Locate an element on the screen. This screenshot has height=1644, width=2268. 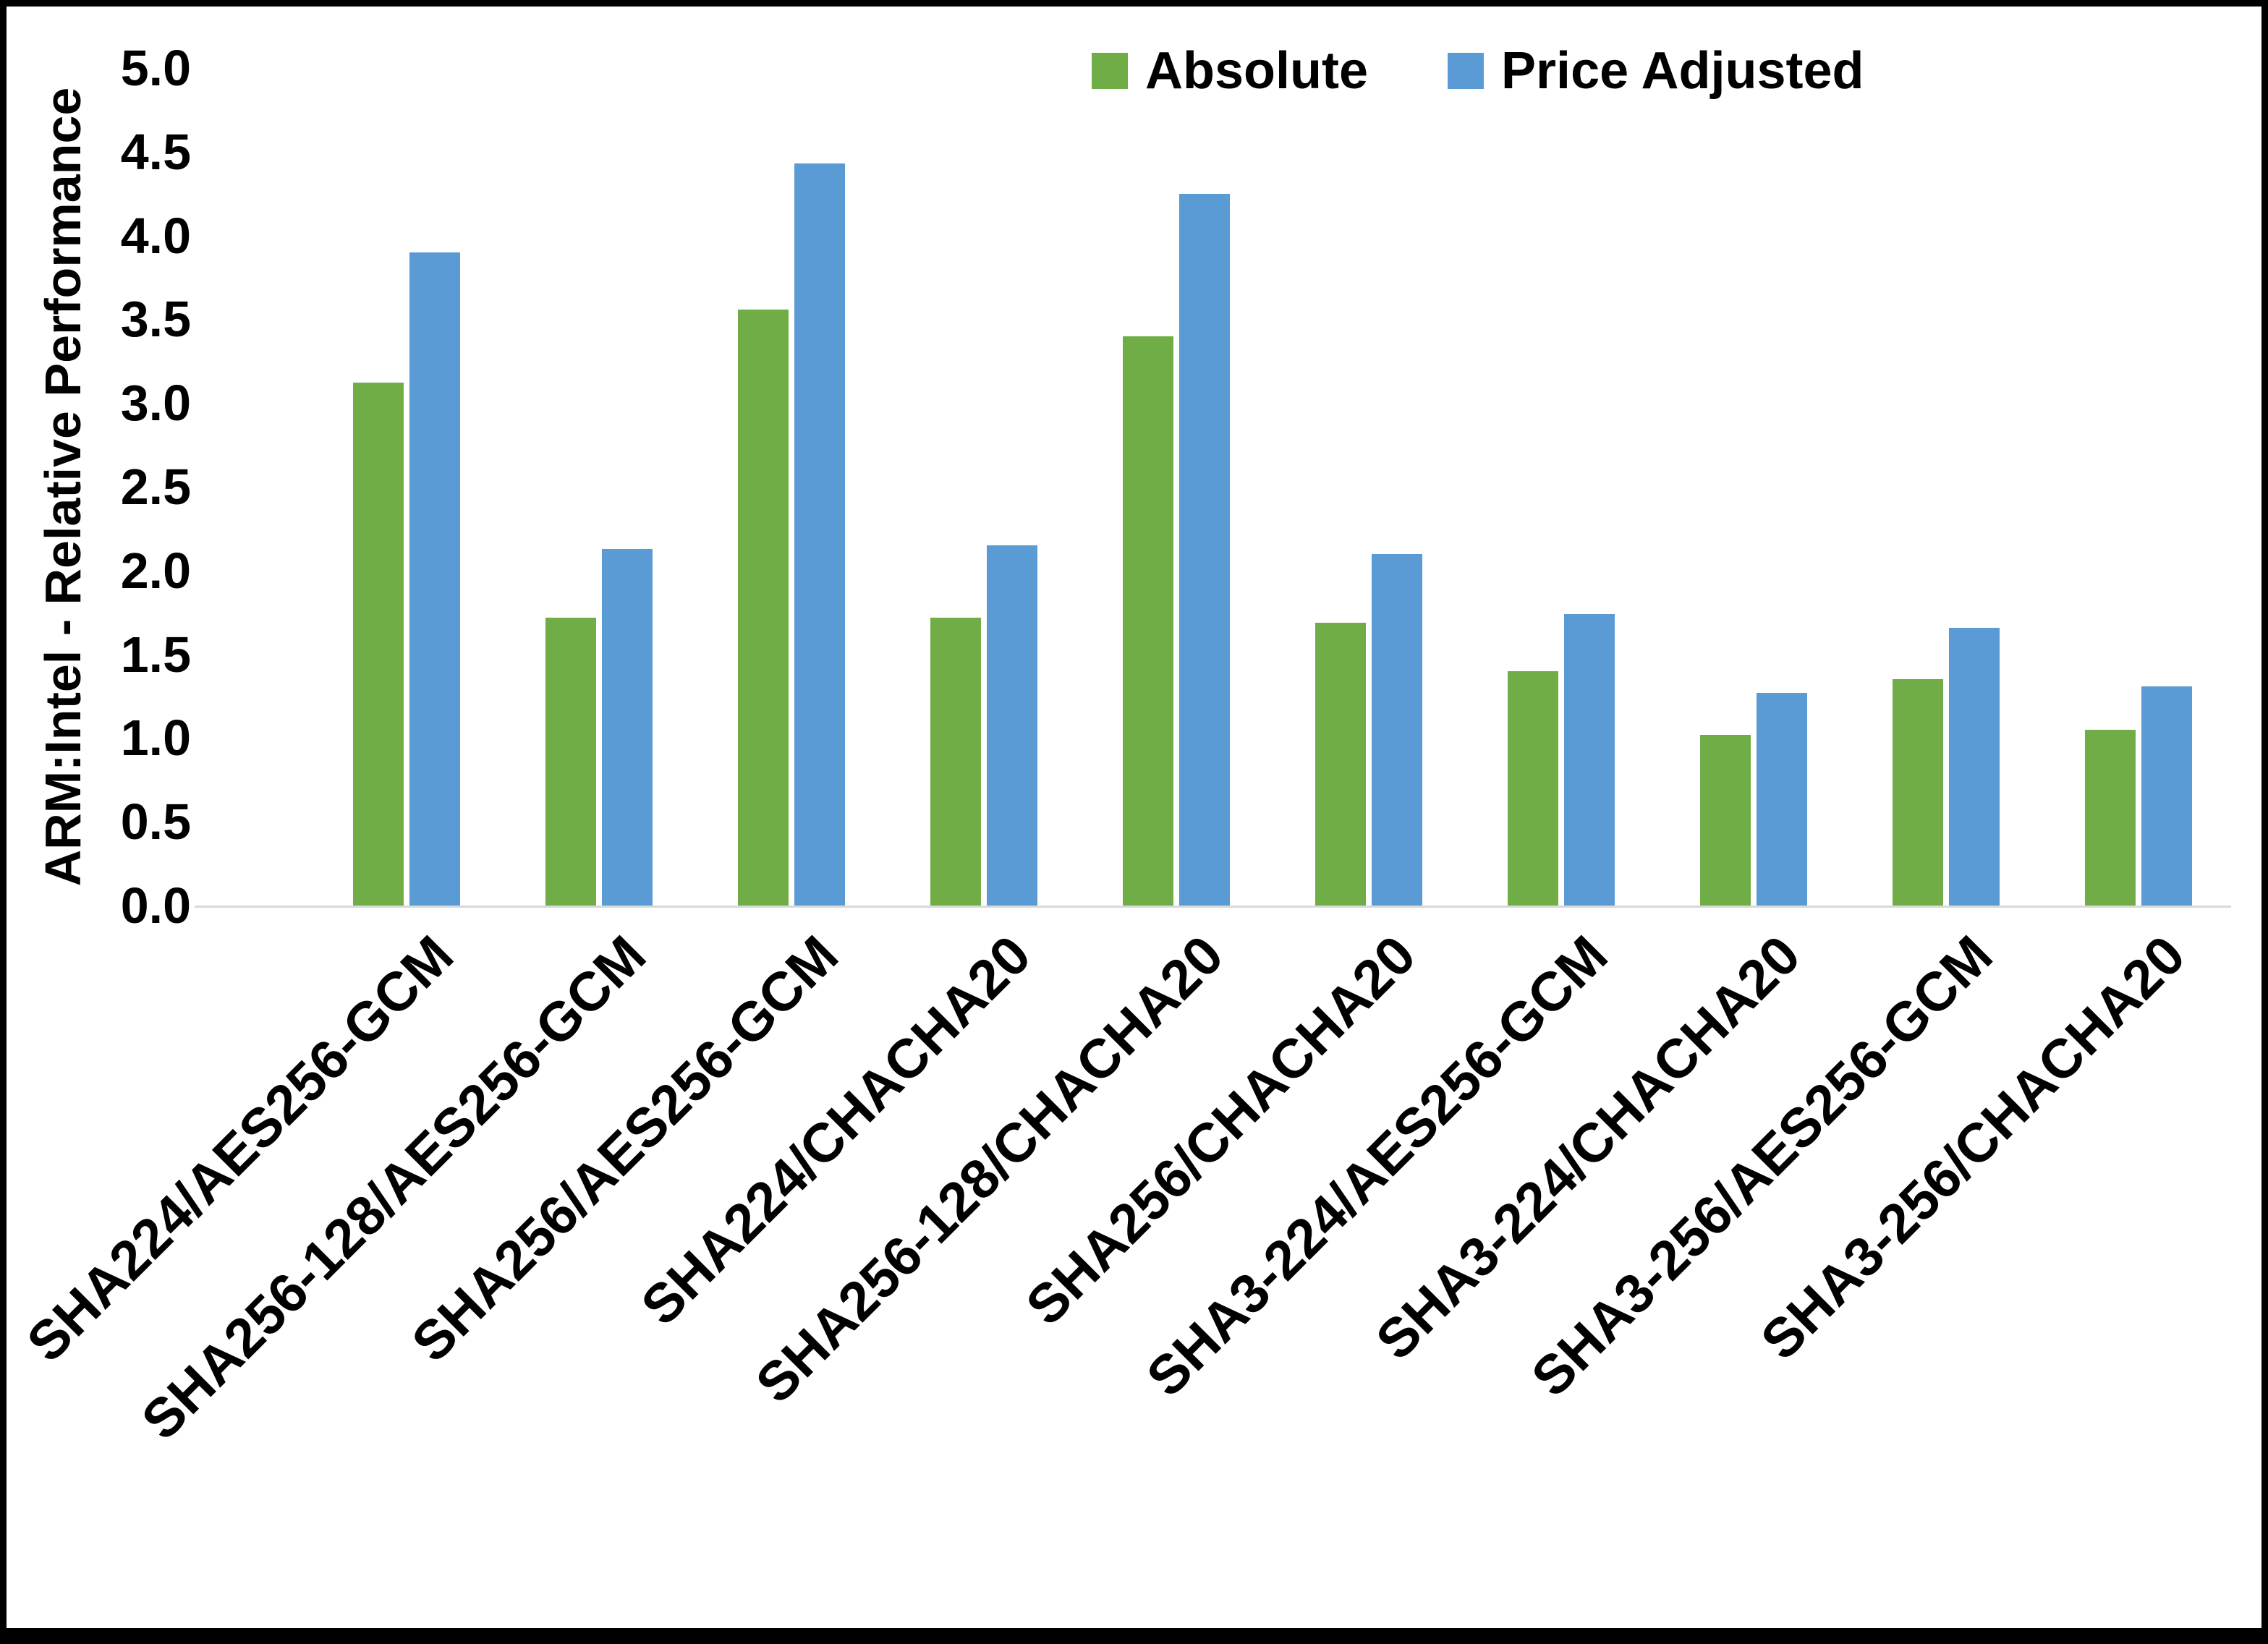
y-tick-label: 2.0 is located at coordinates (155, 570).